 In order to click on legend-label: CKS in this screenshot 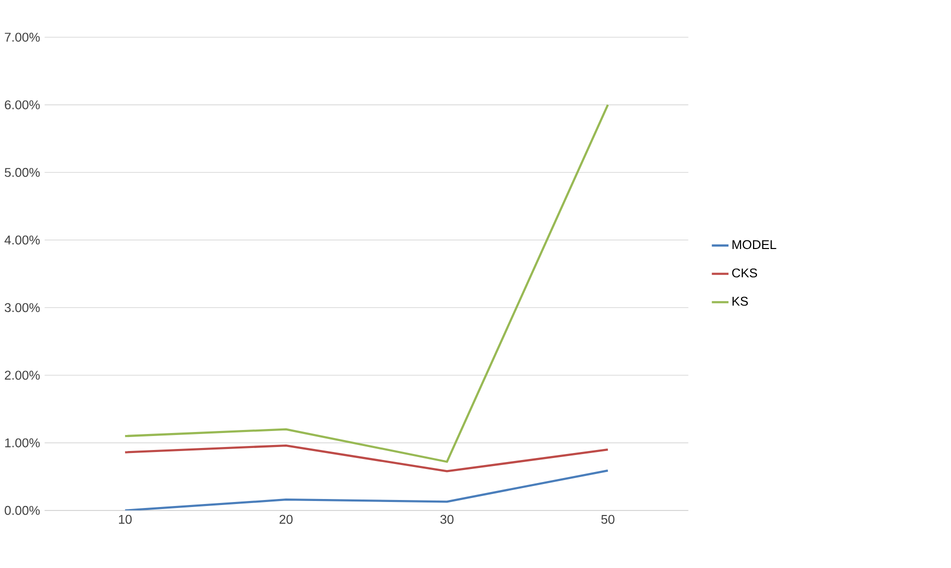, I will do `click(745, 273)`.